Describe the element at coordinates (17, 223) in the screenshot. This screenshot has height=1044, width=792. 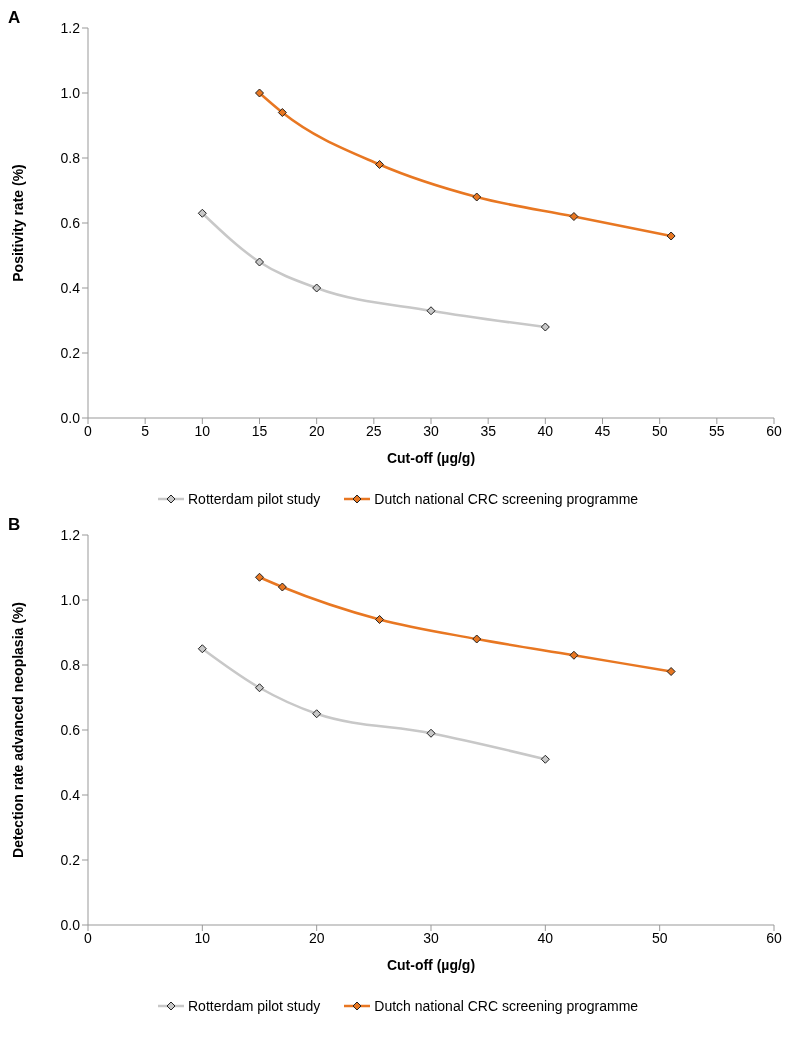
I see `y-axis-title: Positivity rate (%)` at that location.